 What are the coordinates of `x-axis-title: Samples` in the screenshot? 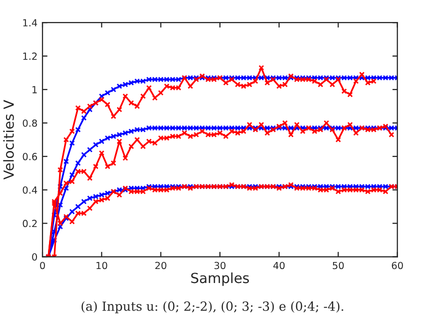 It's located at (220, 279).